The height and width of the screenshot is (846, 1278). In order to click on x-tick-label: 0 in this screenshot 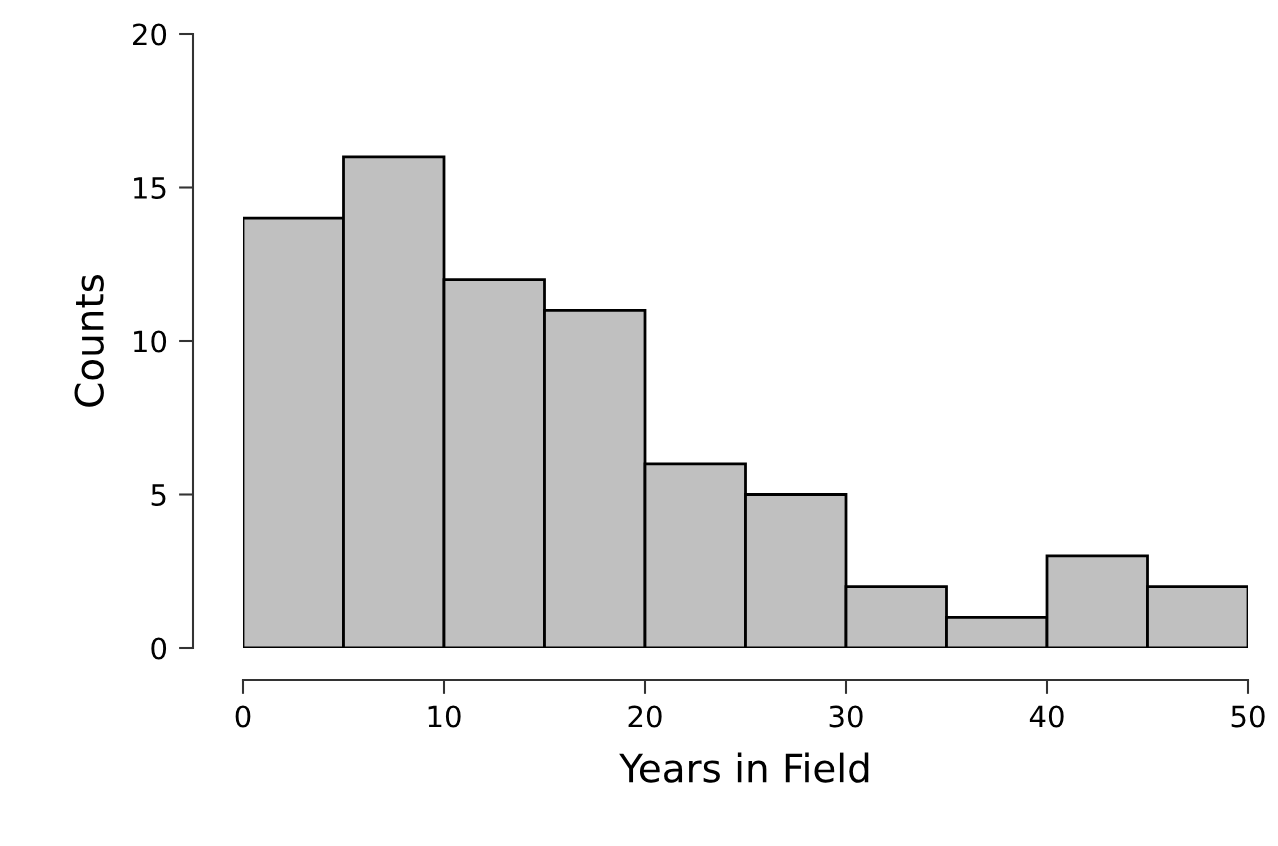, I will do `click(243, 716)`.